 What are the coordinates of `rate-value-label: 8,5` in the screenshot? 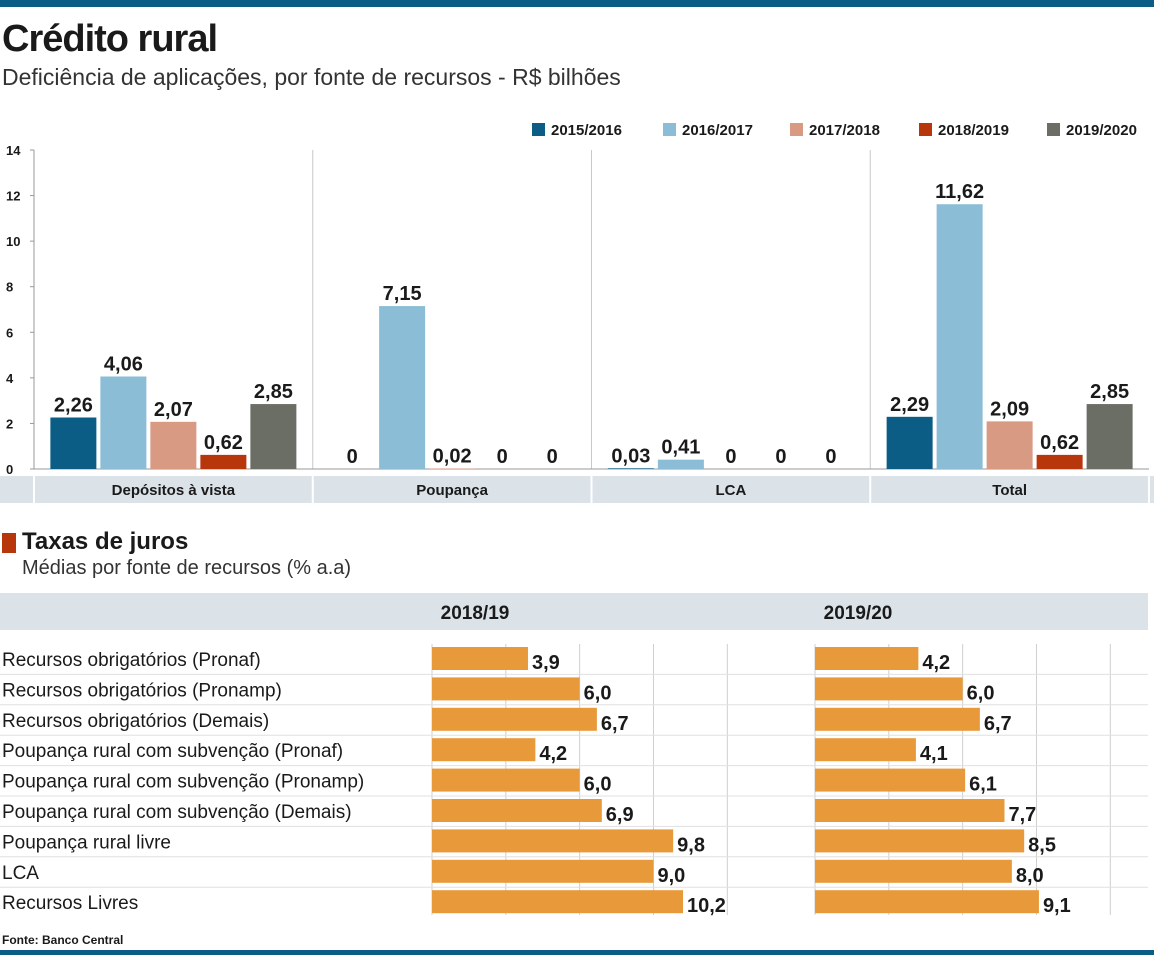 It's located at (1042, 845).